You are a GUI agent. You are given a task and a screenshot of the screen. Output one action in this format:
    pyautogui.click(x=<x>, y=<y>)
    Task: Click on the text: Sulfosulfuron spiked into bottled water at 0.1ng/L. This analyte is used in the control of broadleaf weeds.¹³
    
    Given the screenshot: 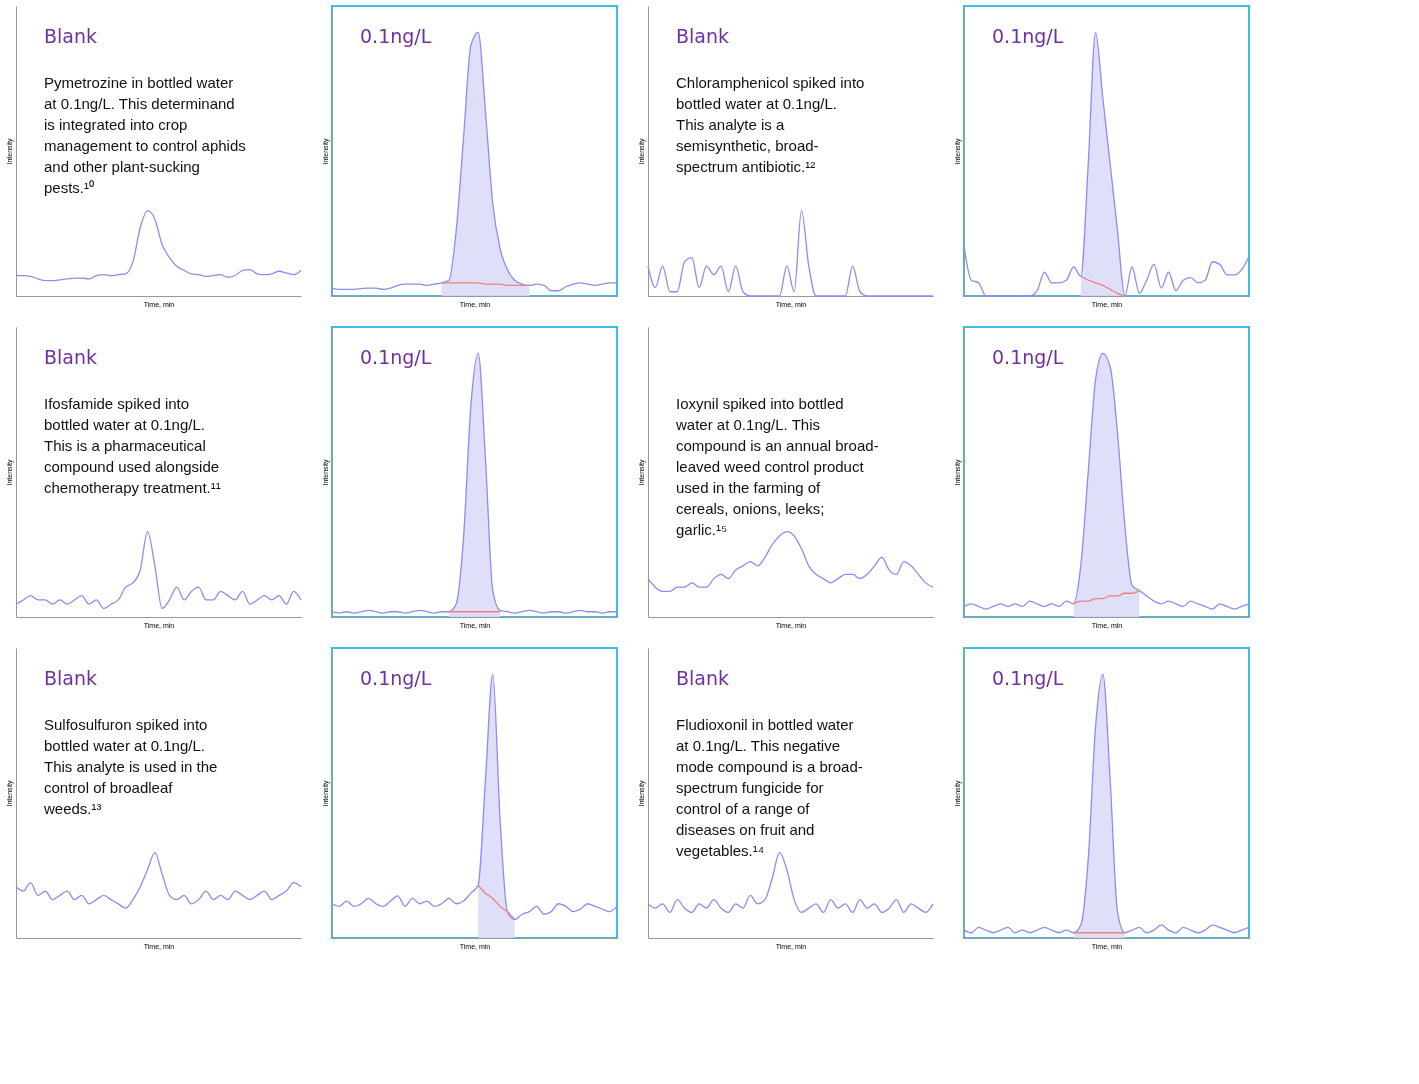 What is the action you would take?
    pyautogui.click(x=130, y=766)
    